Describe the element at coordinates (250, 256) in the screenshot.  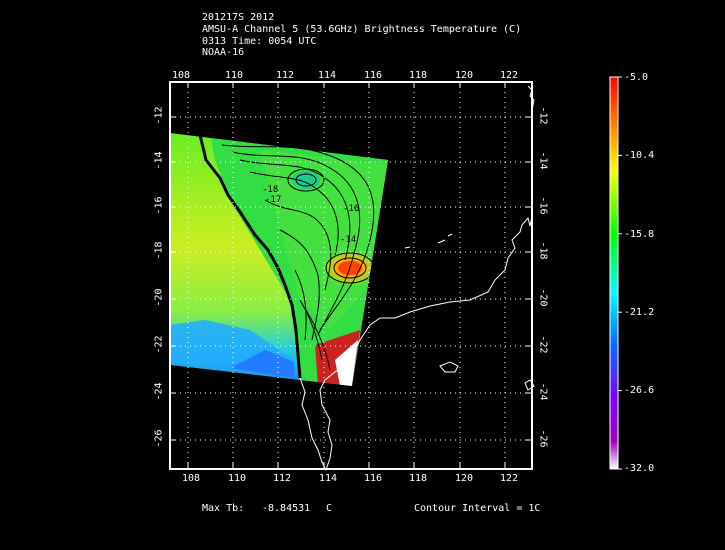
I see `coastline-dark` at that location.